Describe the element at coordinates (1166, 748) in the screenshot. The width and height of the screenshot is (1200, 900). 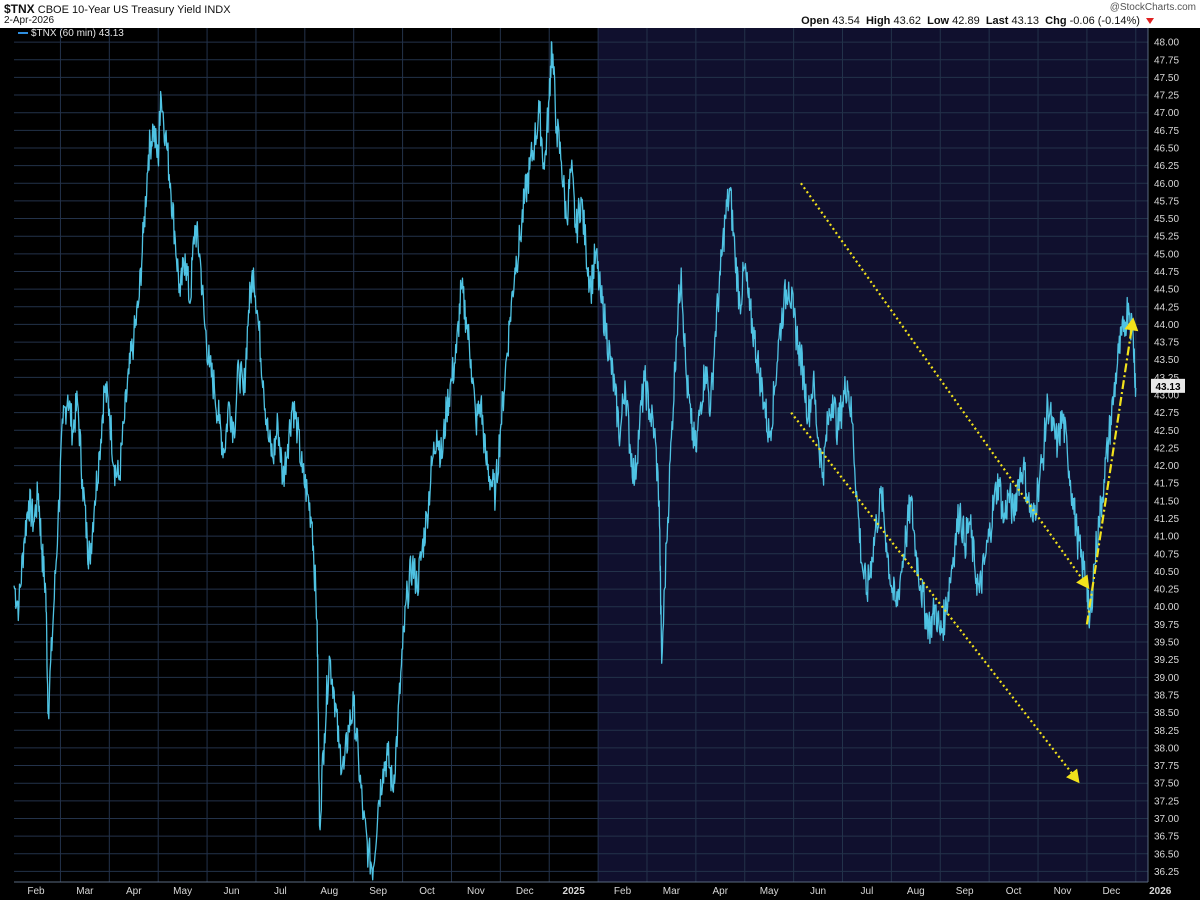
I see `y-tick-label: 38.00` at that location.